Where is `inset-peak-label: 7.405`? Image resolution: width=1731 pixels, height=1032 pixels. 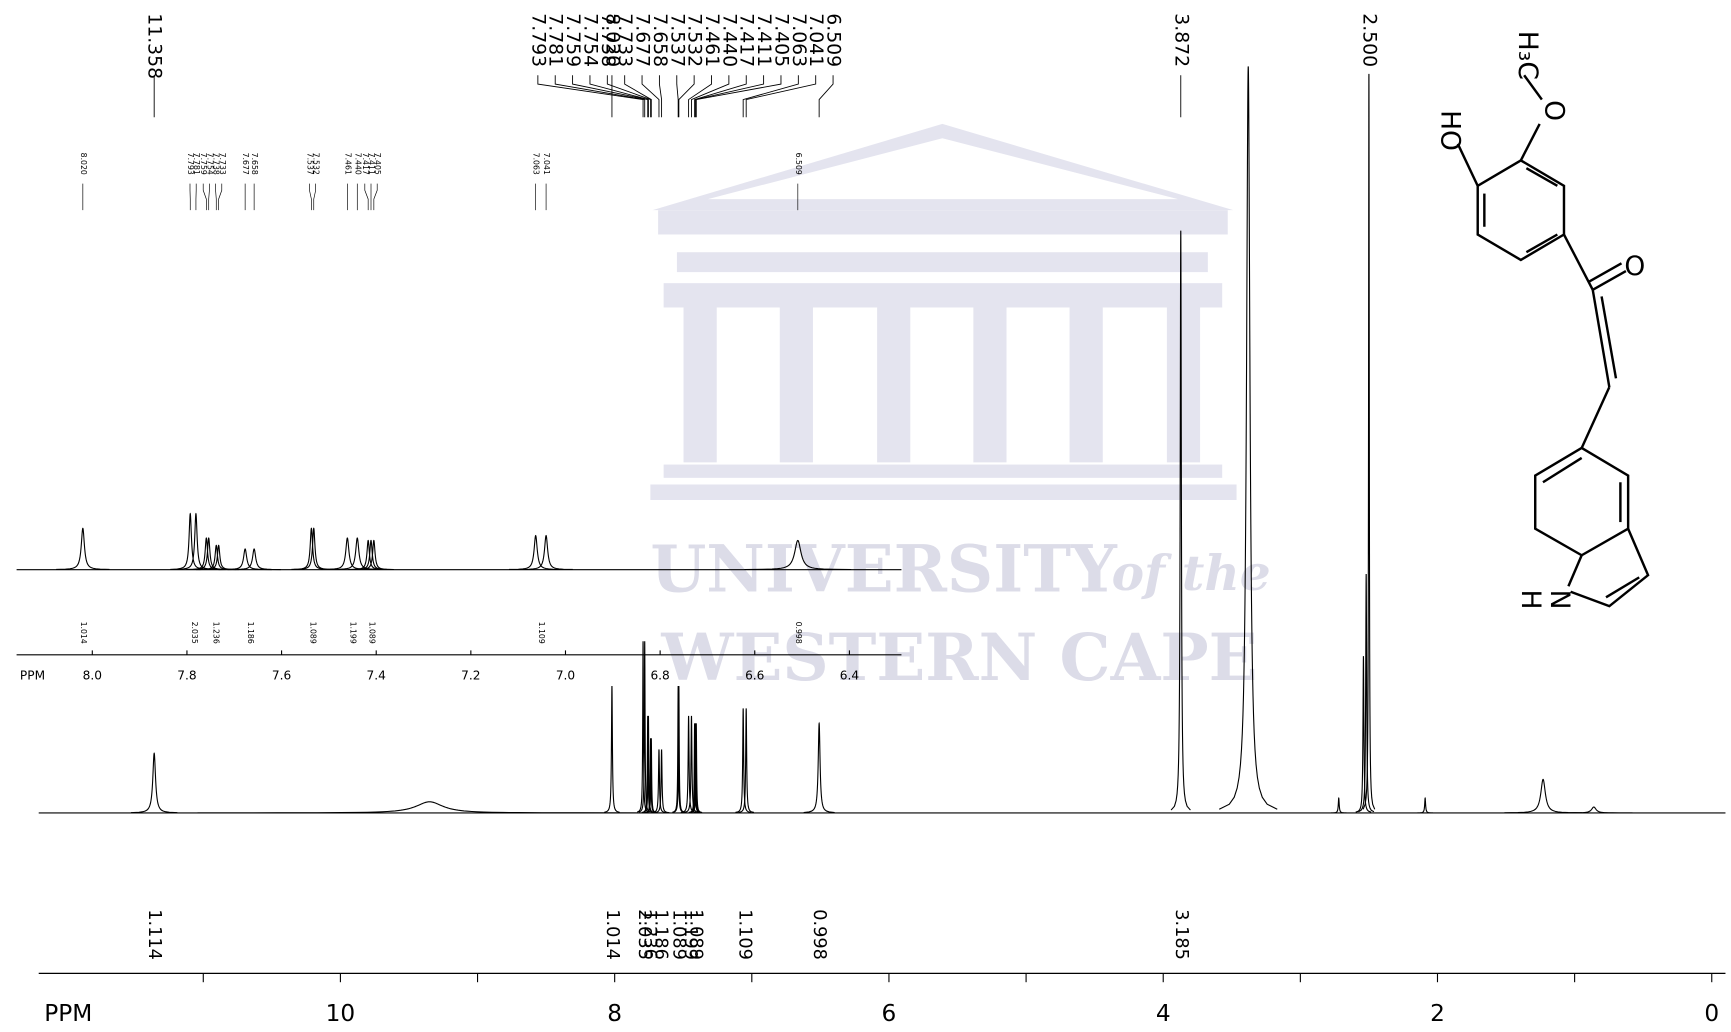
inset-peak-label: 7.405 is located at coordinates (377, 164).